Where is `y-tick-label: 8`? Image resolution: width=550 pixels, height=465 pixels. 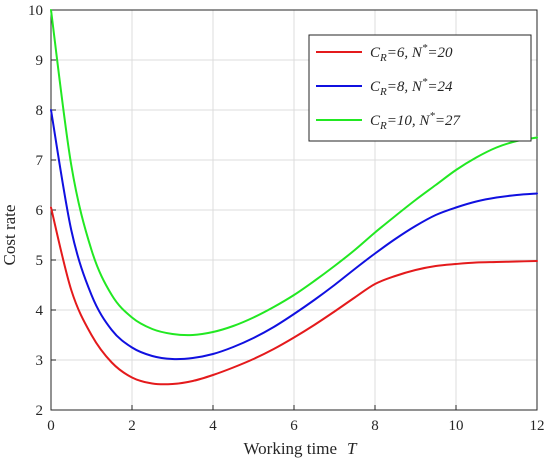 y-tick-label: 8 is located at coordinates (40, 111).